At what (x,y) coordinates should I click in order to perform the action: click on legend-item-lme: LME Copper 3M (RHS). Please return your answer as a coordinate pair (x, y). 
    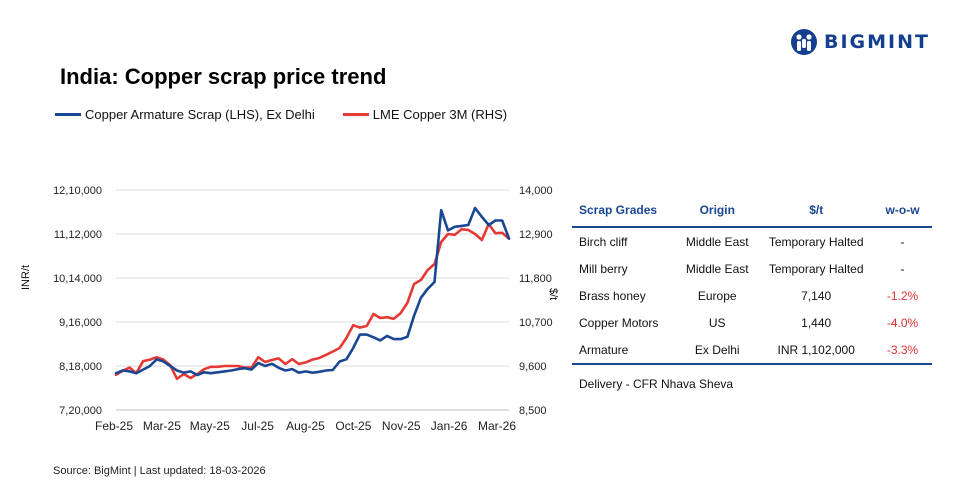
    Looking at the image, I should click on (425, 114).